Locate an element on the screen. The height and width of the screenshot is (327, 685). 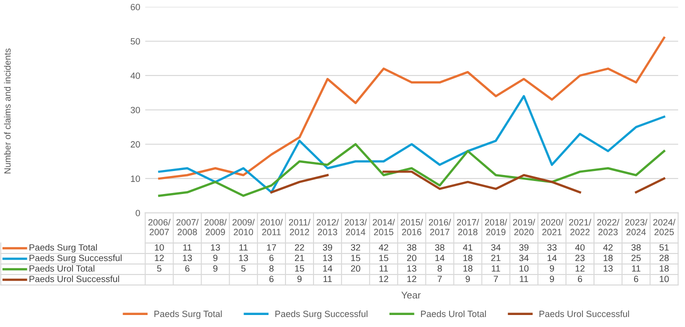
y-tick-label: 0 is located at coordinates (138, 213).